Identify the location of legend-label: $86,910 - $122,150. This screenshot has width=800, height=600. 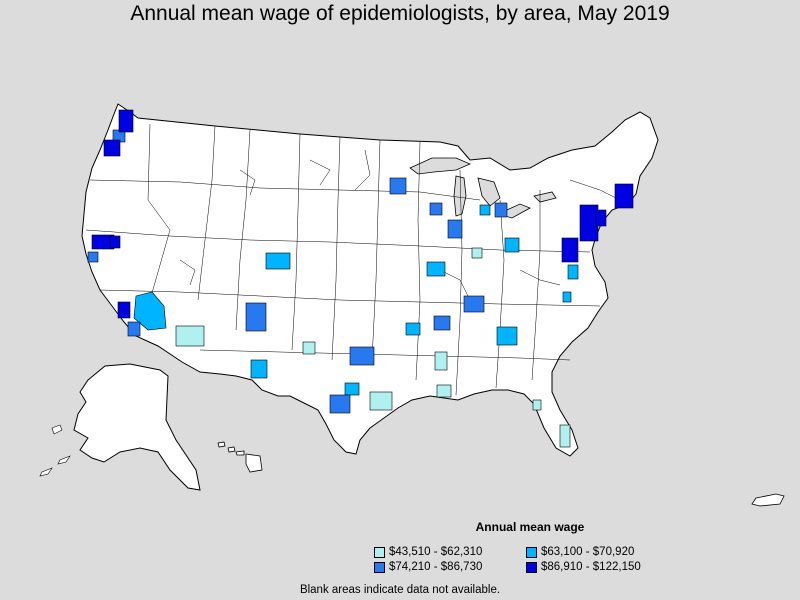
(591, 567).